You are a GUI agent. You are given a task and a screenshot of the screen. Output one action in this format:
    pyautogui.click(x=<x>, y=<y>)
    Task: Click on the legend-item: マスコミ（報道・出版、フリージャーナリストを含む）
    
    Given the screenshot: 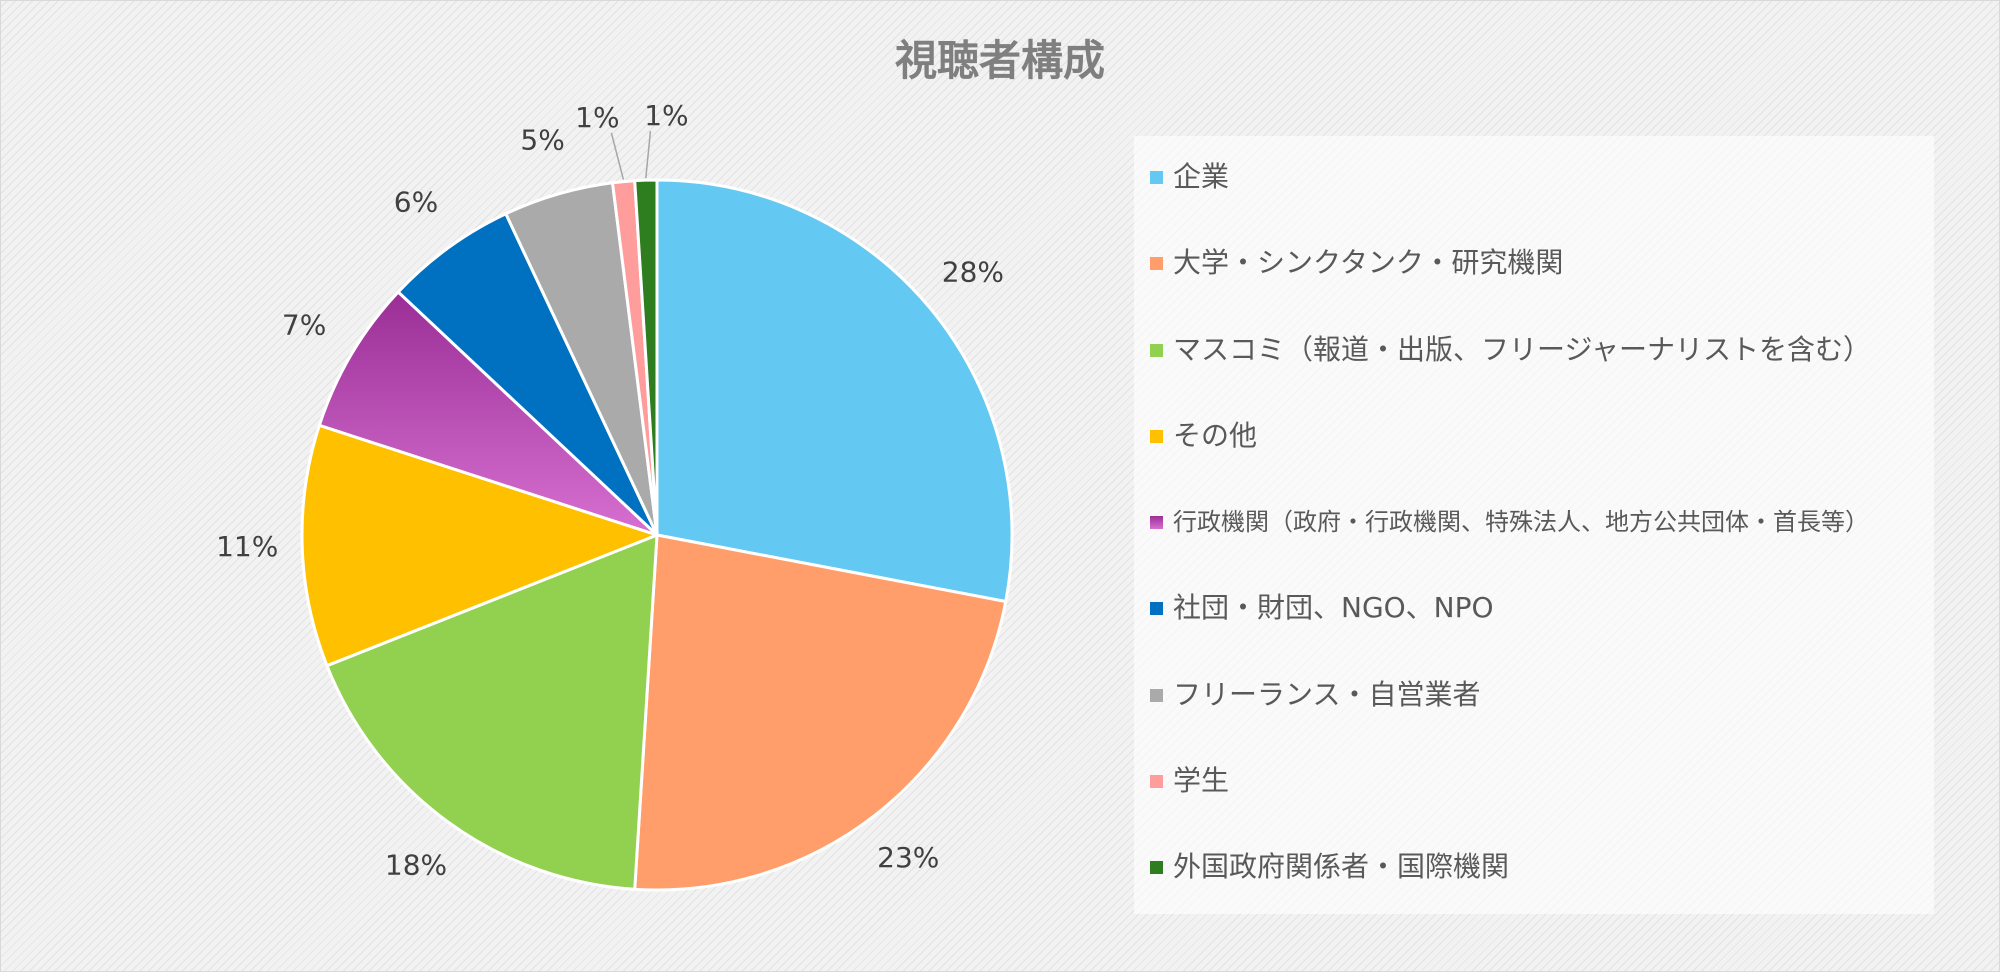 What is the action you would take?
    pyautogui.click(x=1534, y=370)
    